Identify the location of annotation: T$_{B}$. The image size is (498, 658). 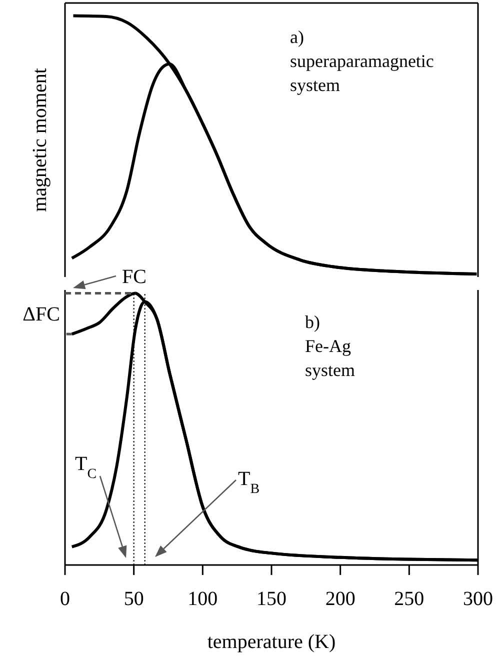
(249, 482).